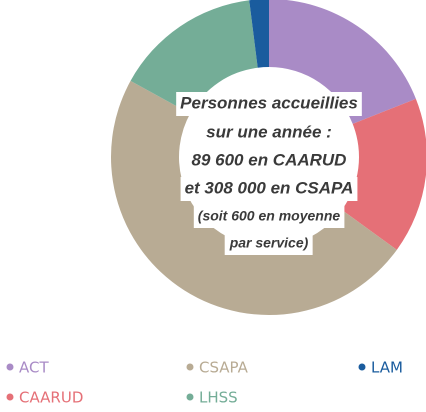  Describe the element at coordinates (218, 398) in the screenshot. I see `legend-label: LHSS` at that location.